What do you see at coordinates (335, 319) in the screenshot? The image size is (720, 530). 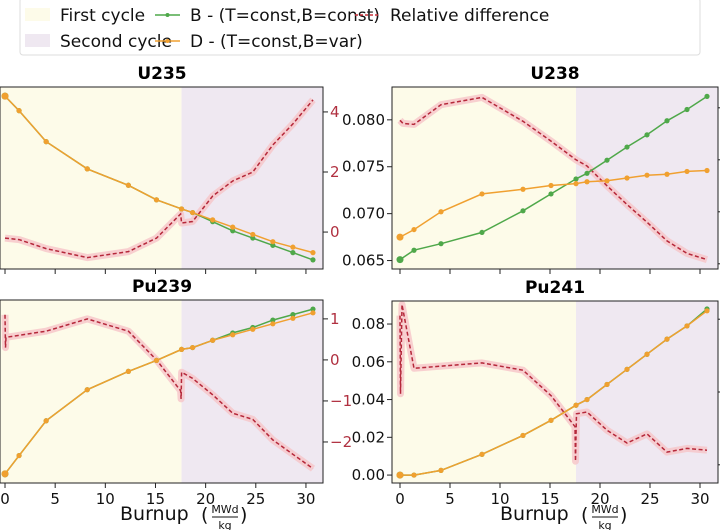 I see `right-y-tick-label: 1` at bounding box center [335, 319].